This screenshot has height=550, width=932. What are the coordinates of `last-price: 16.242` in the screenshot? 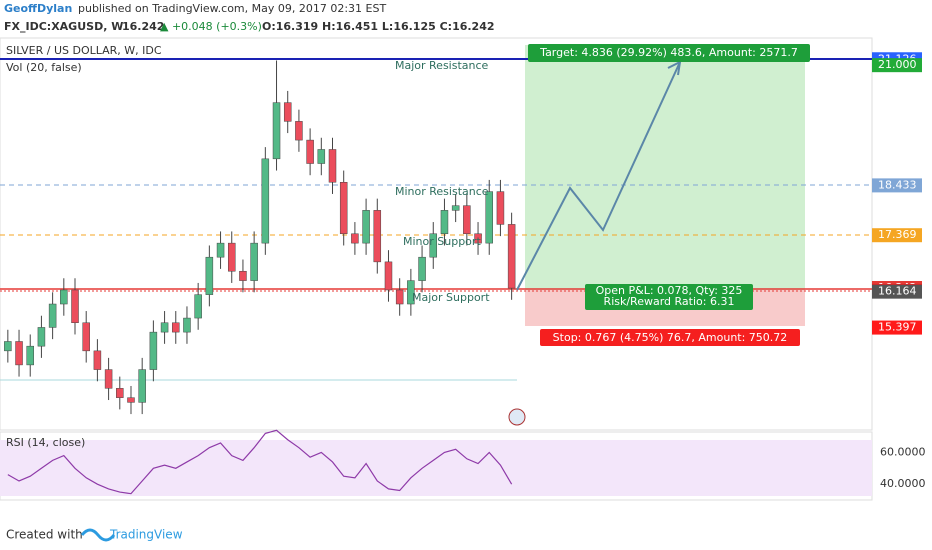 It's located at (143, 26).